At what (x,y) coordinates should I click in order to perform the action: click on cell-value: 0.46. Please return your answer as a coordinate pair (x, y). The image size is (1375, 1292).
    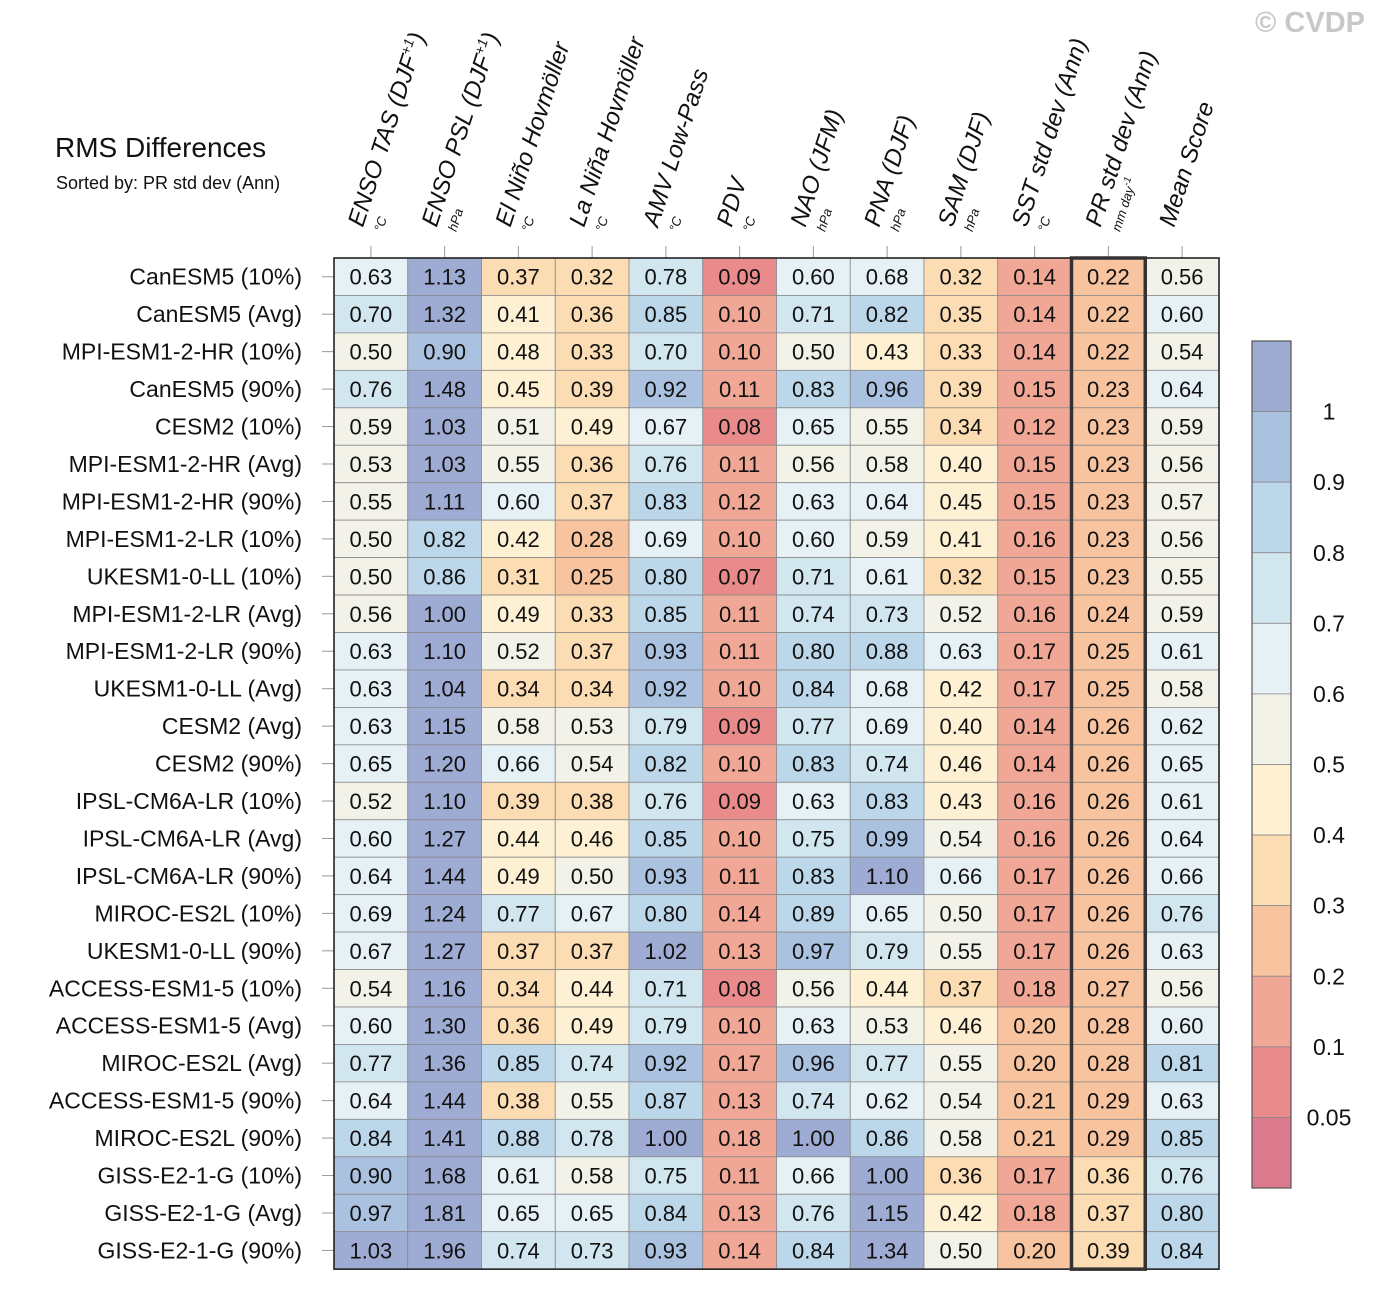
    Looking at the image, I should click on (960, 764).